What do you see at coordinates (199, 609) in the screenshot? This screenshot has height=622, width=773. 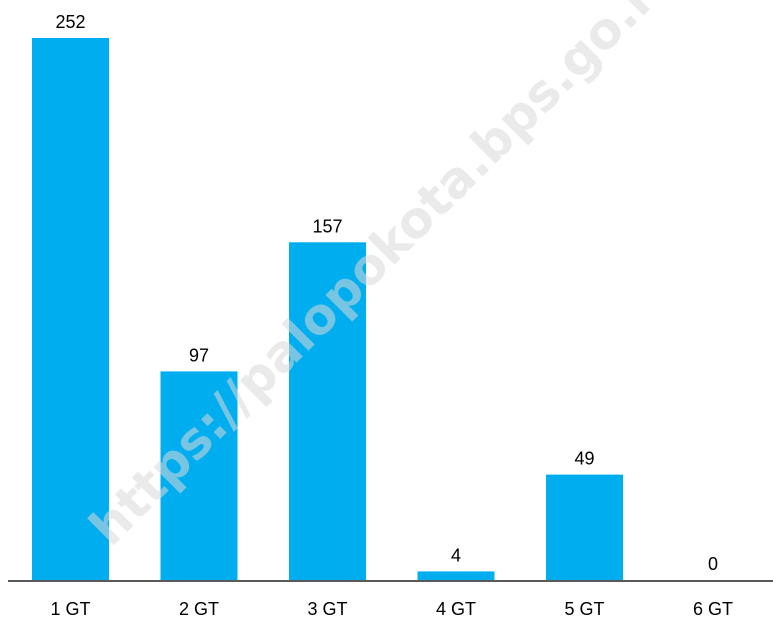 I see `x-tick-label-2-gt: 2 GT` at bounding box center [199, 609].